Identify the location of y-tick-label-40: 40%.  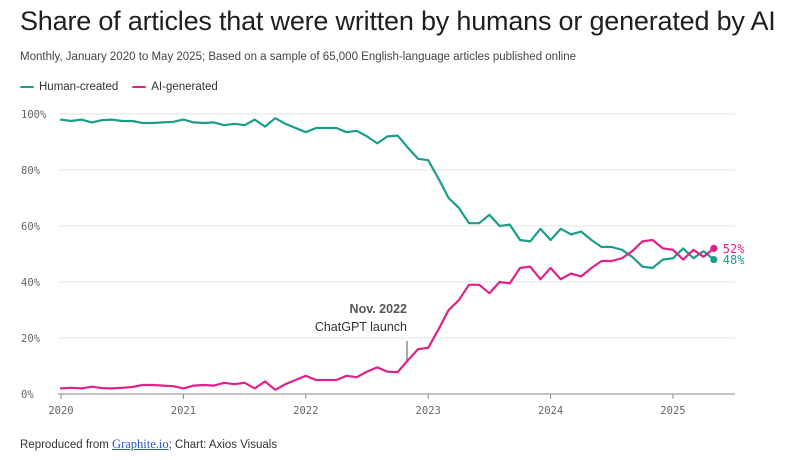
(31, 283).